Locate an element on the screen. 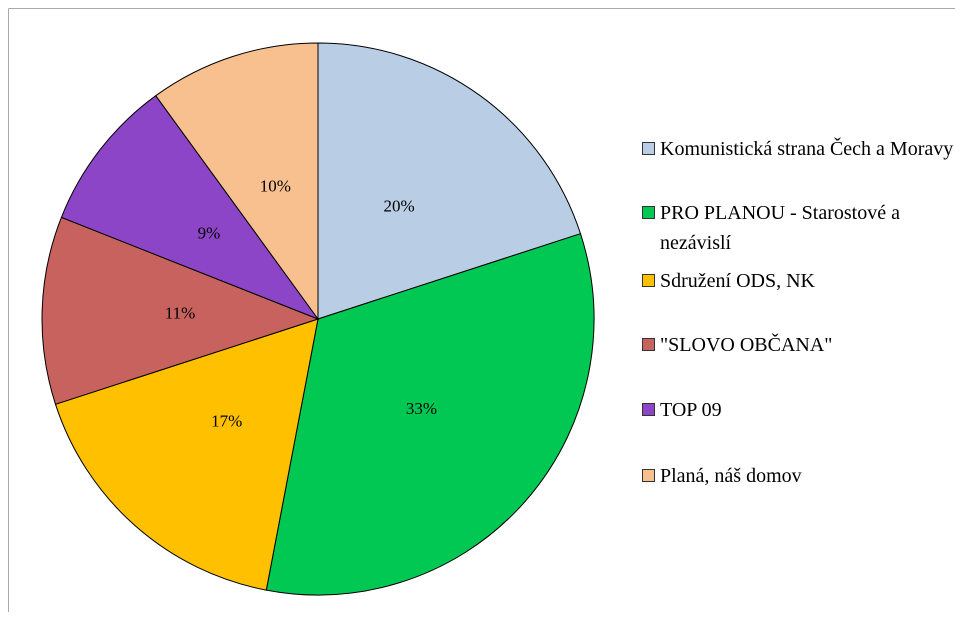 The image size is (955, 619). data-label: 11% is located at coordinates (180, 313).